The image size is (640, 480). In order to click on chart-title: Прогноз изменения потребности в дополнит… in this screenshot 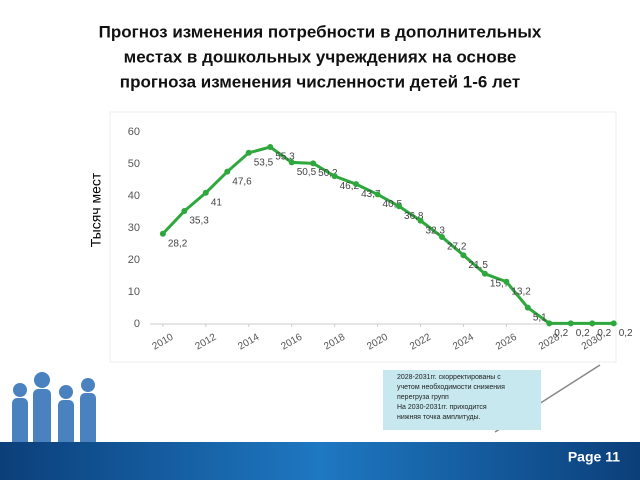, I will do `click(320, 31)`.